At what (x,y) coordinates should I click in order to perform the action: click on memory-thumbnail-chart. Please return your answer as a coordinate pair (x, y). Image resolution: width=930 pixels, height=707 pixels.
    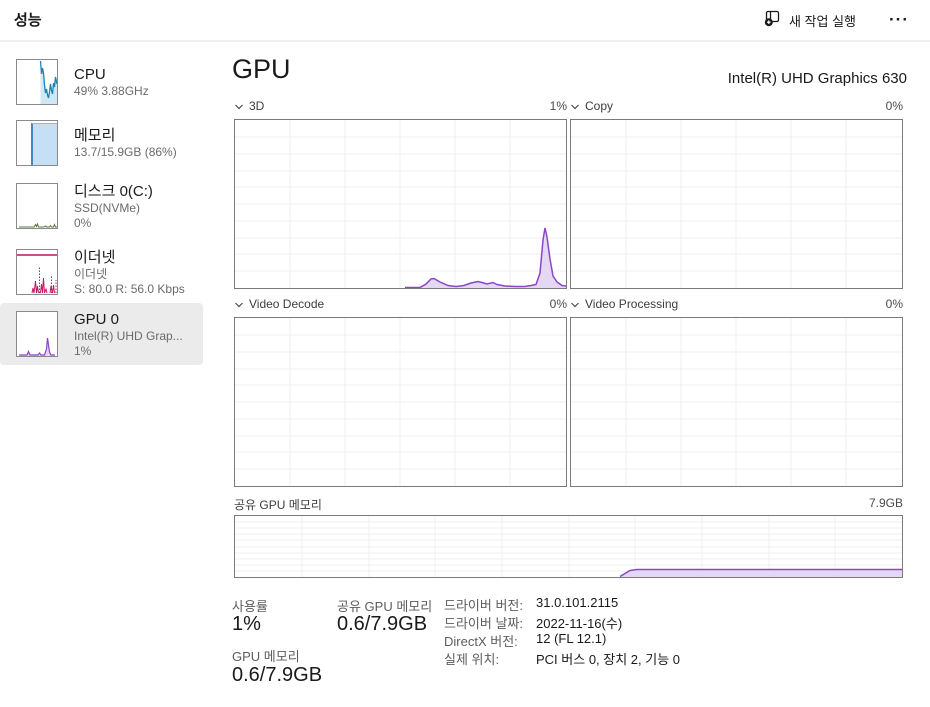
    Looking at the image, I should click on (37, 143).